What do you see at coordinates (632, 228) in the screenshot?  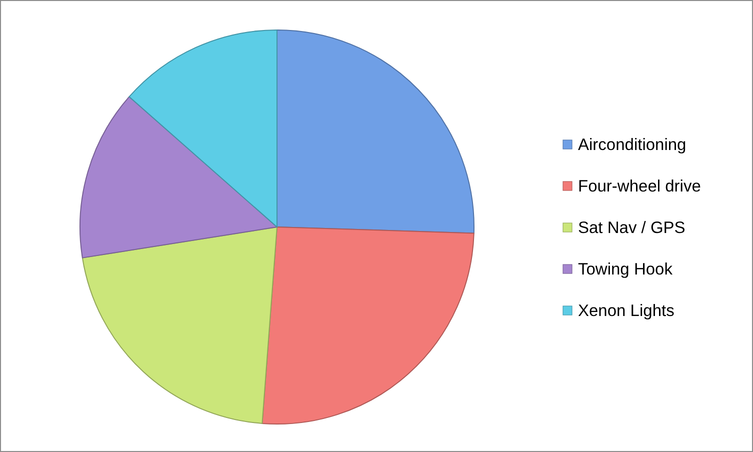 I see `legend-label: Sat Nav / GPS` at bounding box center [632, 228].